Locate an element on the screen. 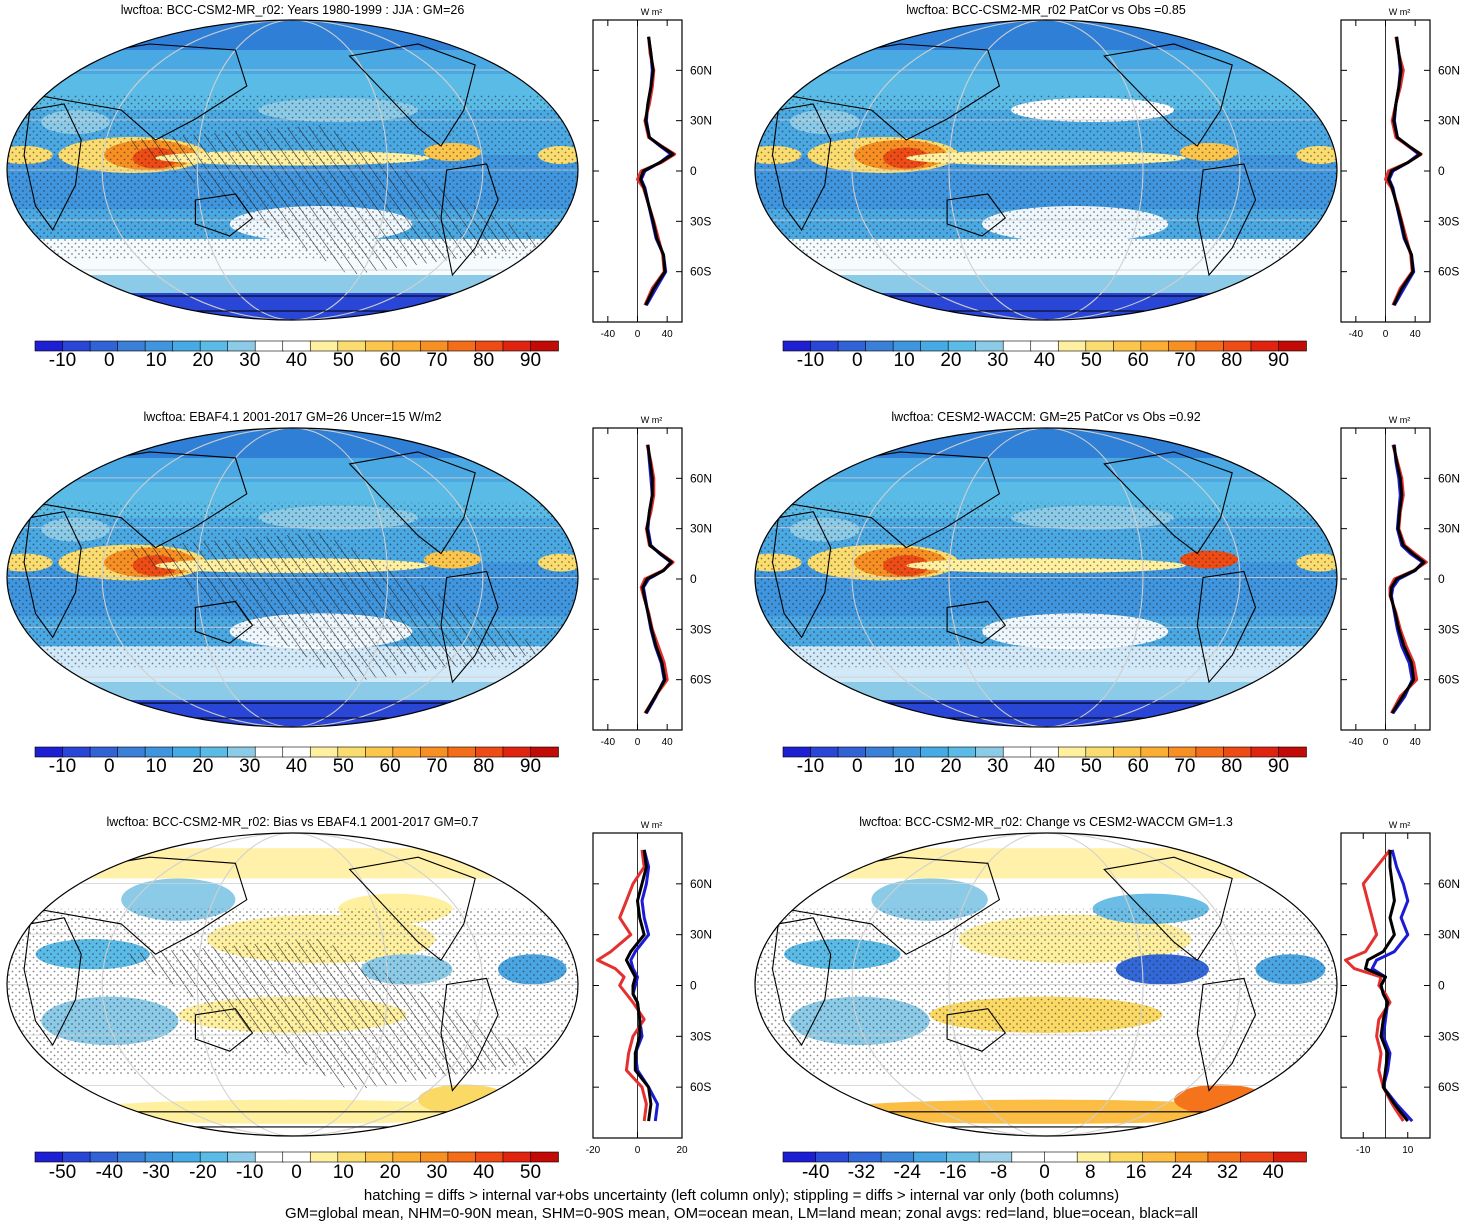 This screenshot has height=1223, width=1483. colorbar-tick-label: -8 is located at coordinates (998, 1172).